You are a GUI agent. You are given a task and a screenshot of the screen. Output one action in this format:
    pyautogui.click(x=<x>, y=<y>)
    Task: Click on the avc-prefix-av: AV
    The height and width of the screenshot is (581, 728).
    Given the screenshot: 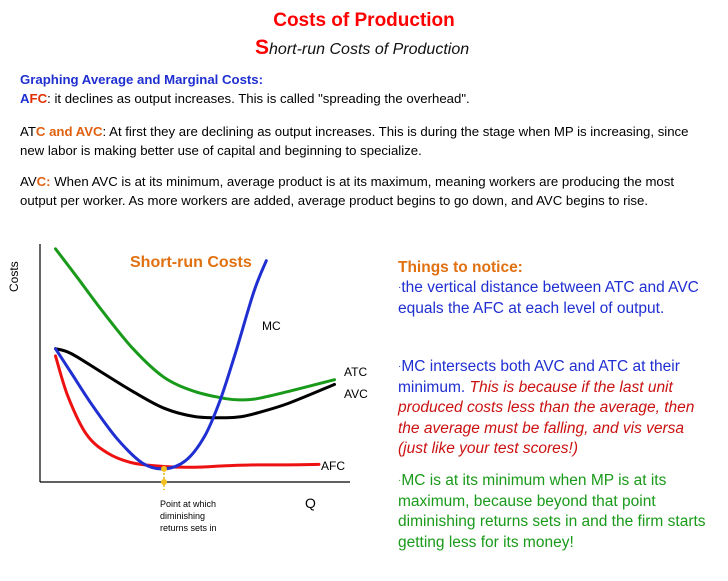 What is the action you would take?
    pyautogui.click(x=28, y=181)
    